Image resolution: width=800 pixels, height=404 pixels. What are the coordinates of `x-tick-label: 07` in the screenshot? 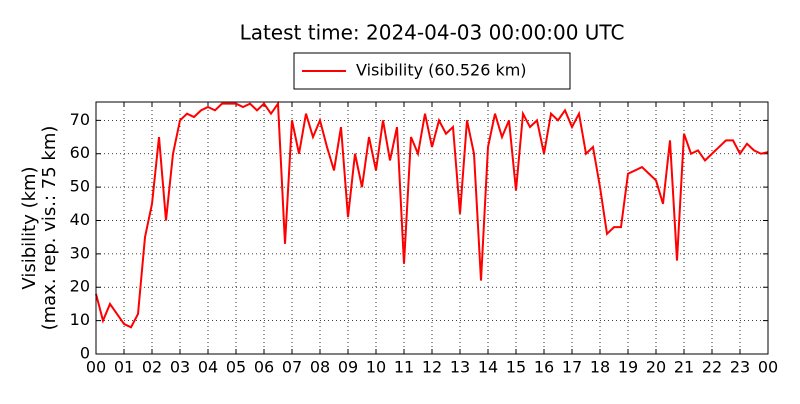 It's located at (292, 367).